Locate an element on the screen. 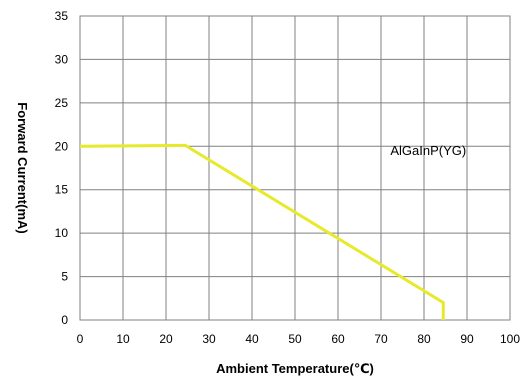 This screenshot has height=387, width=523. y-axis-ticks: 0 5 10 15 20 25 30 35 is located at coordinates (62, 168).